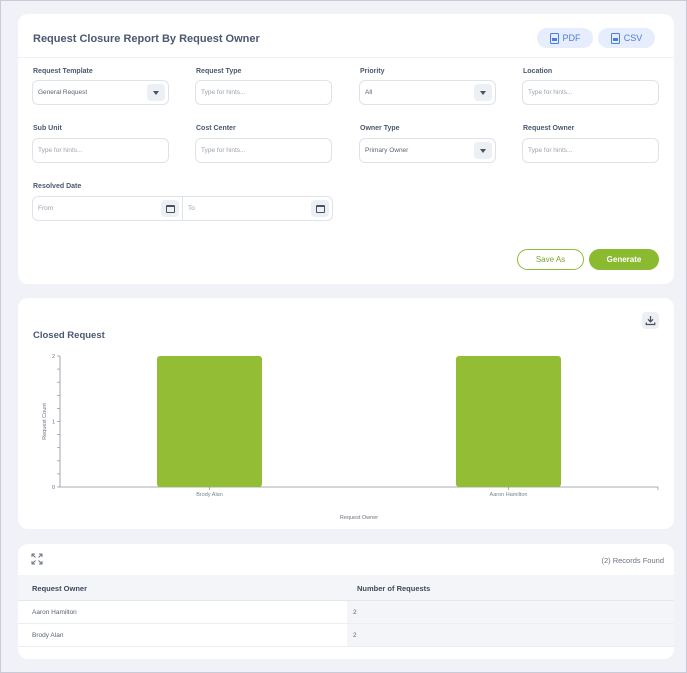  What do you see at coordinates (191, 208) in the screenshot?
I see `date-to-placeholder: To` at bounding box center [191, 208].